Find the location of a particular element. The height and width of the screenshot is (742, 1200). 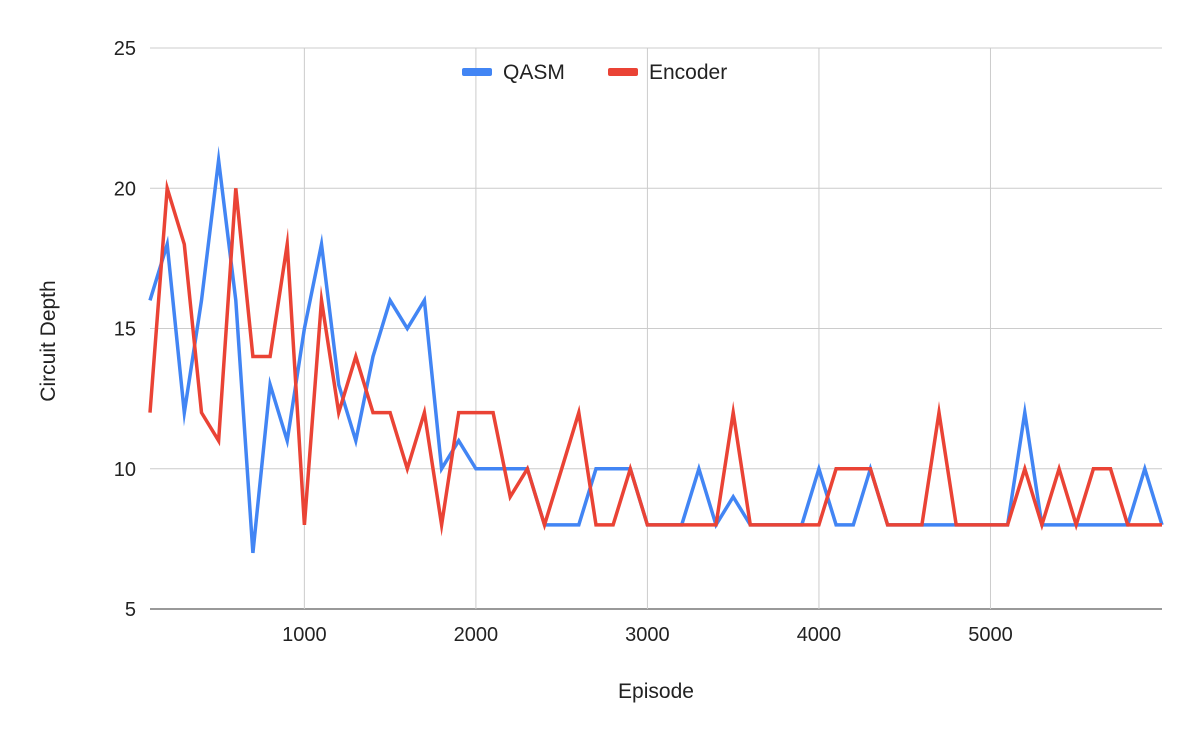

y-tick-label: 15 is located at coordinates (125, 330).